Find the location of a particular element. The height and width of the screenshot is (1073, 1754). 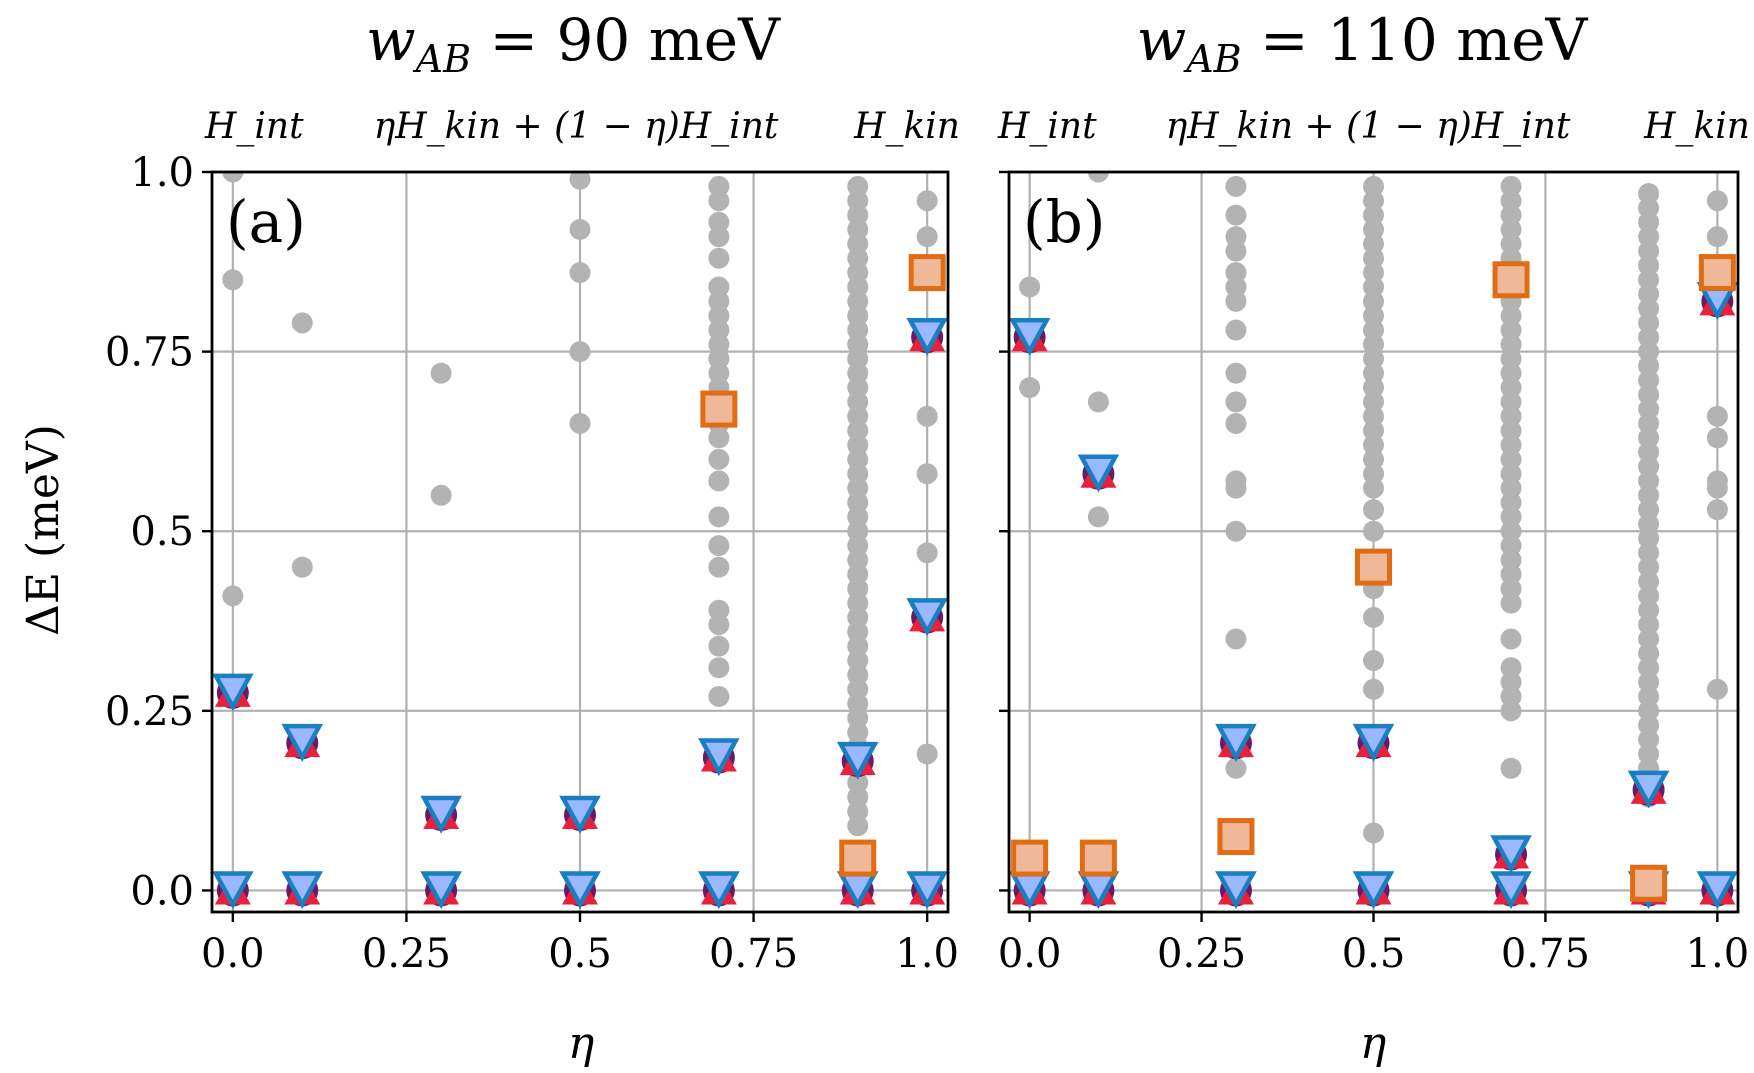

panel-b-xtick-label-3: 0.75 is located at coordinates (1545, 954).